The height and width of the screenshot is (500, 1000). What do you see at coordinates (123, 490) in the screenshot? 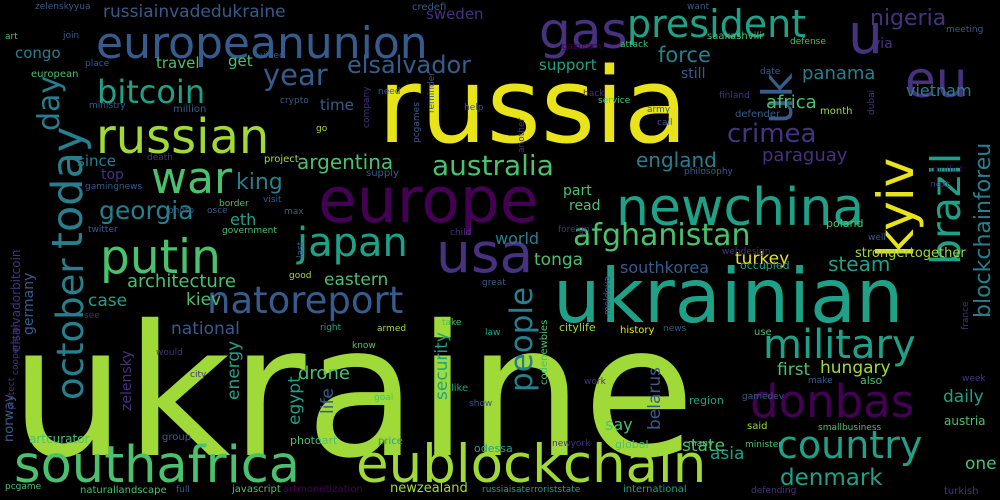
I see `word-naturallandscape: naturallandscape` at bounding box center [123, 490].